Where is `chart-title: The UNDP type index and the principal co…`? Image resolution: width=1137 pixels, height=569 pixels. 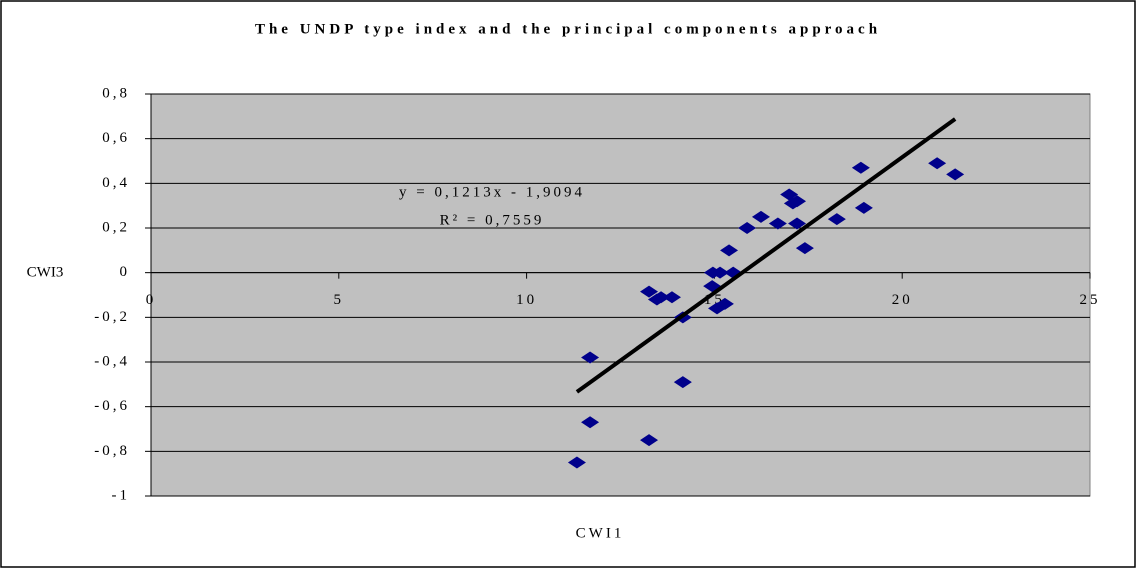 chart-title: The UNDP type index and the principal co… is located at coordinates (568, 29).